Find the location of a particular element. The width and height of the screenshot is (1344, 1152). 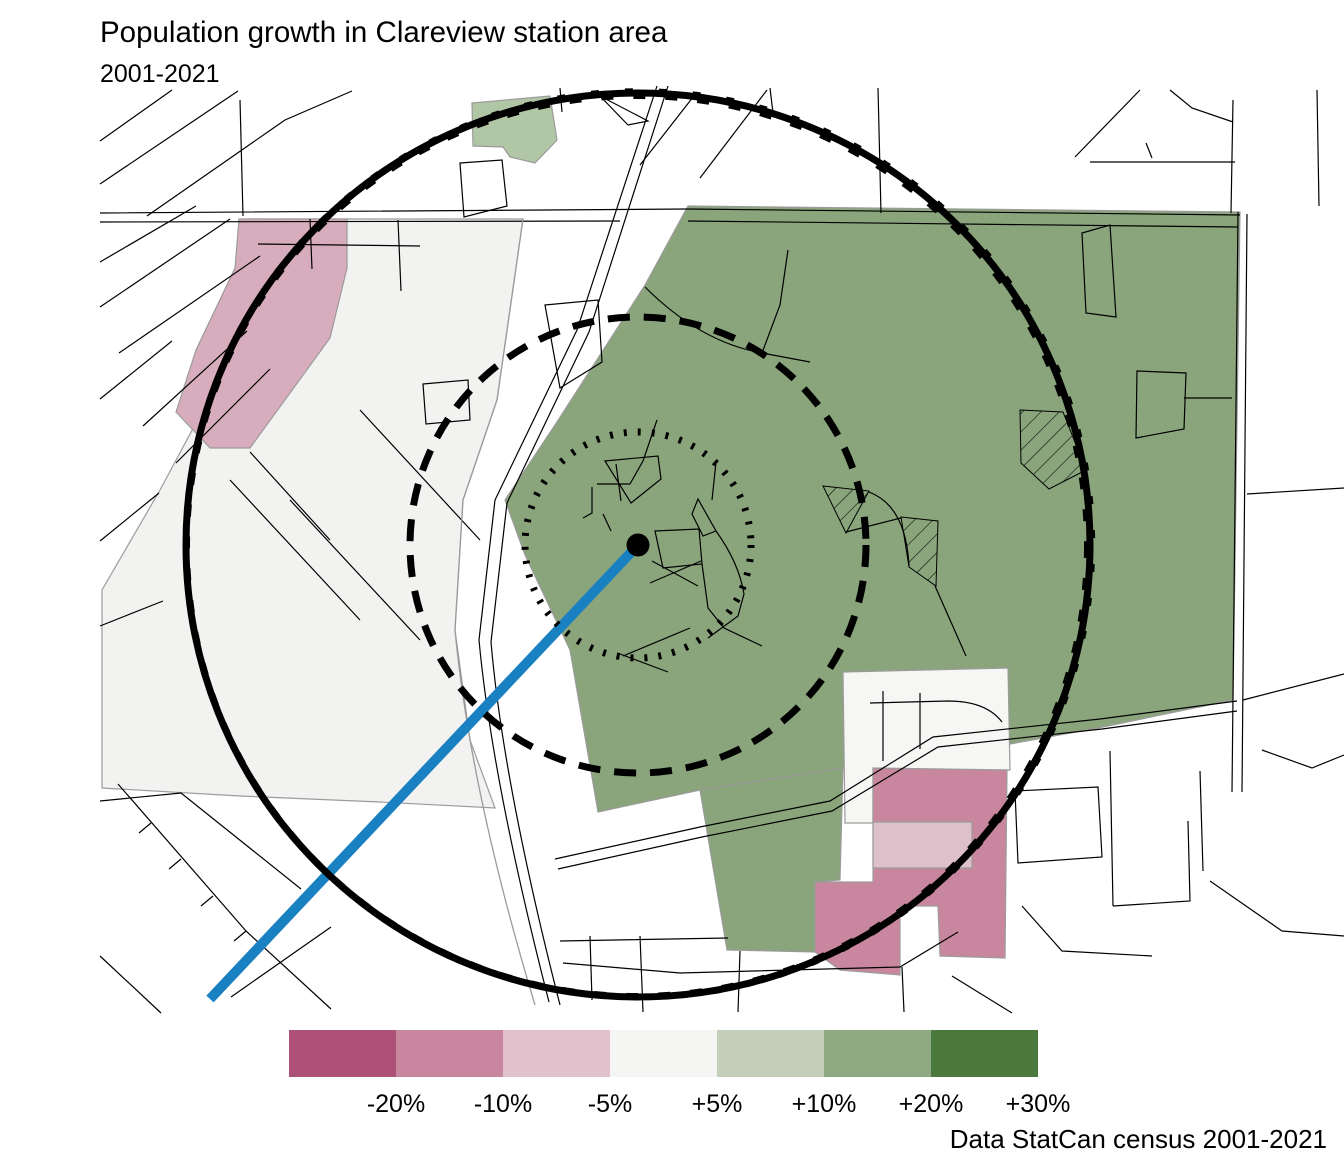

walkshed-ring-inner is located at coordinates (638, 545).